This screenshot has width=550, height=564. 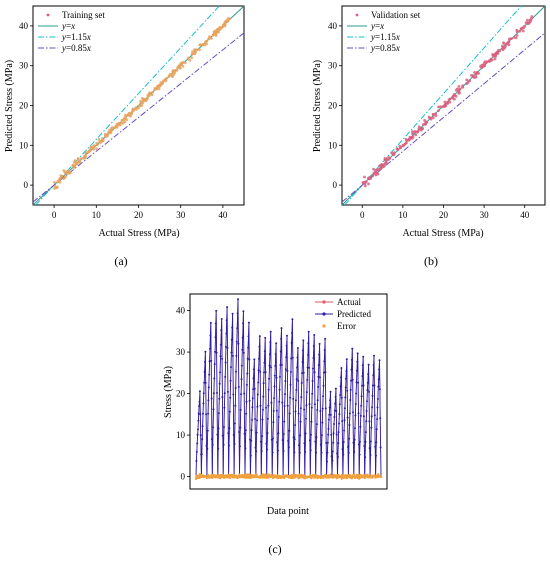 I want to click on b-legend-label: y=x, so click(x=377, y=26).